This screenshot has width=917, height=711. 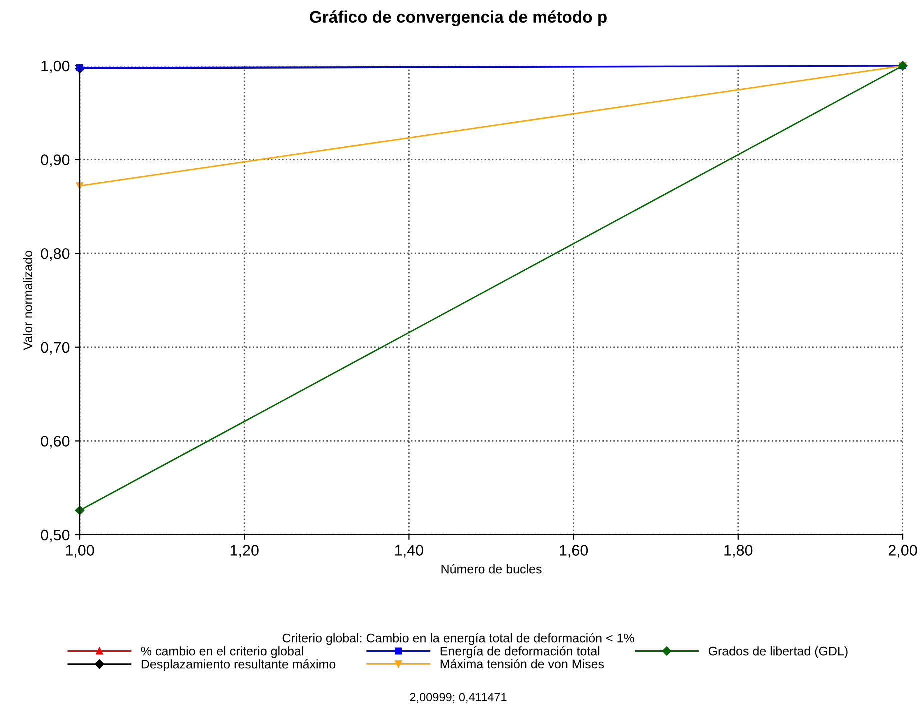 I want to click on x-tick-label: 1,00, so click(x=80, y=551).